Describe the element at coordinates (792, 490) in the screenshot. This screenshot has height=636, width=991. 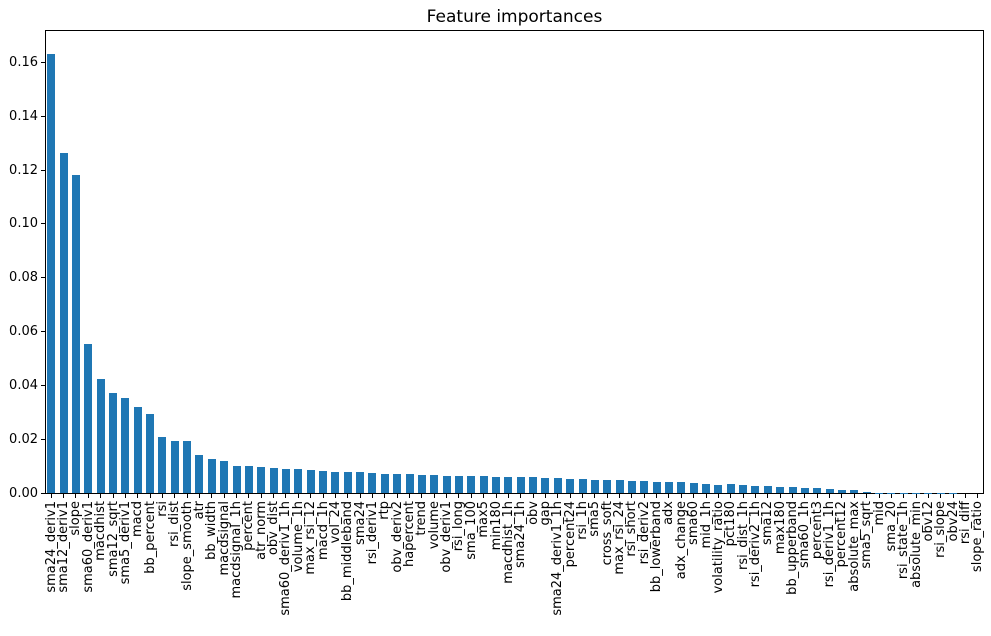
I see `bar-bb_upperband` at that location.